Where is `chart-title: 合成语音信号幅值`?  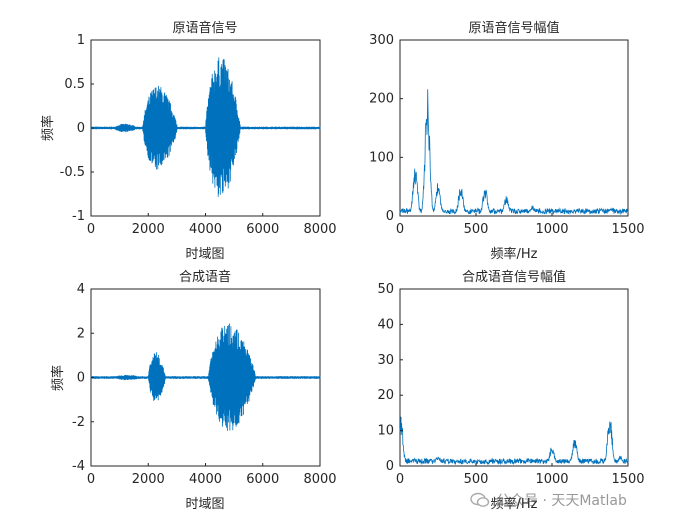
chart-title: 合成语音信号幅值 is located at coordinates (514, 277).